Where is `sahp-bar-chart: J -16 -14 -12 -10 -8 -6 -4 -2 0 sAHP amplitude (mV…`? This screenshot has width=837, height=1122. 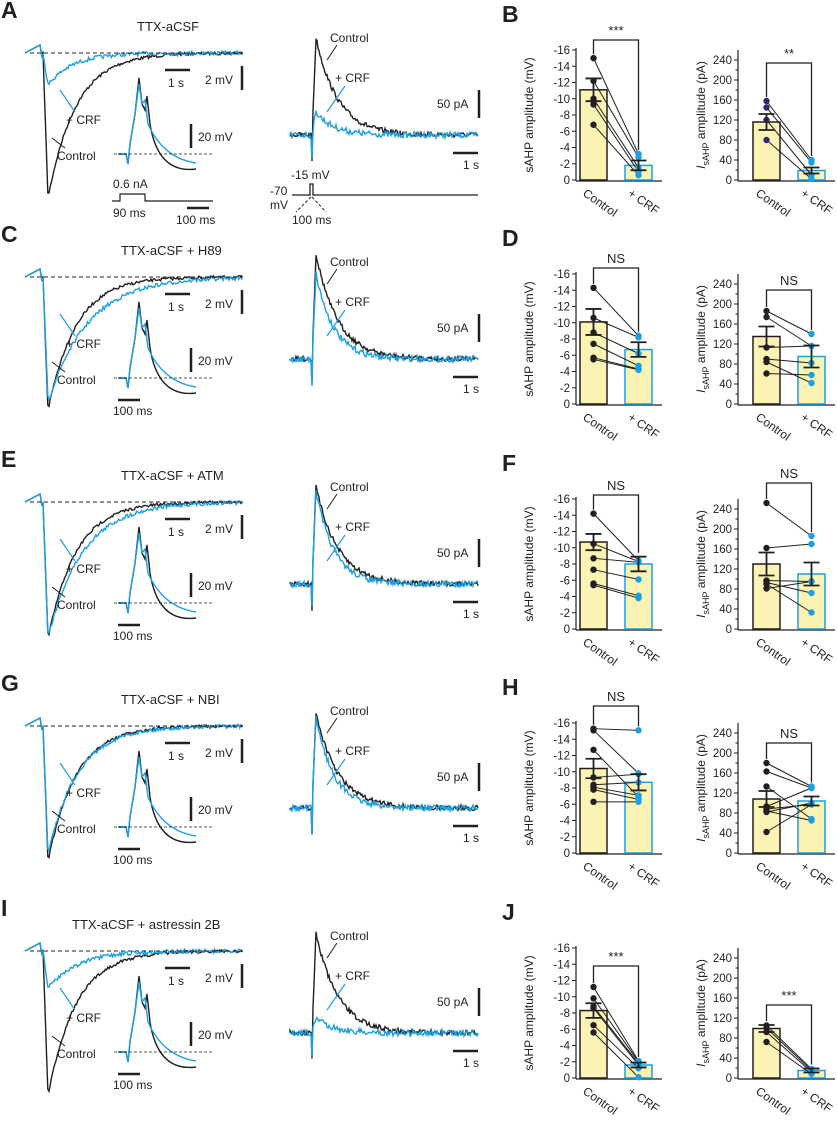
sahp-bar-chart: J -16 -14 -12 -10 -8 -6 -4 -2 0 sAHP amplitude (mV… is located at coordinates (582, 1008).